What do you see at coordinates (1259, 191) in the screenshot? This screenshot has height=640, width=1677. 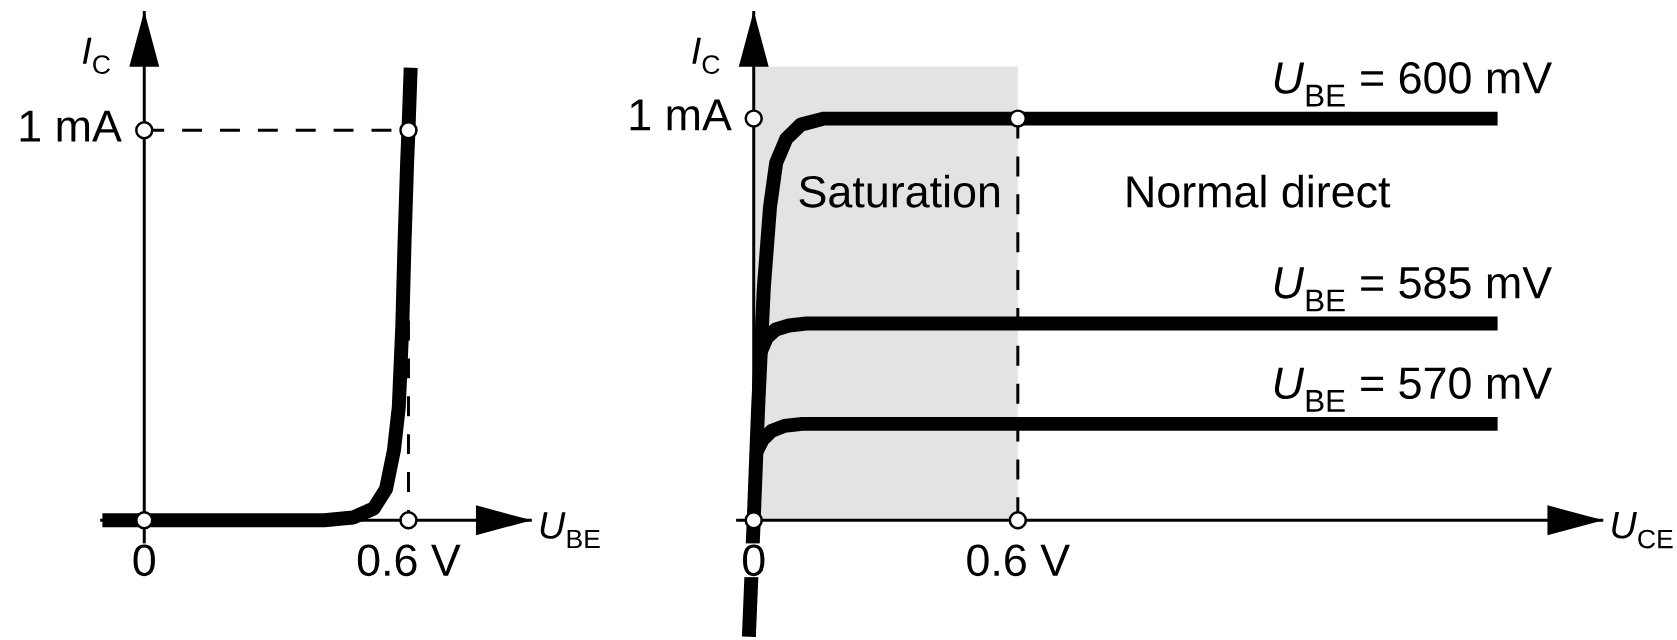 I see `annotation: Normal direct` at bounding box center [1259, 191].